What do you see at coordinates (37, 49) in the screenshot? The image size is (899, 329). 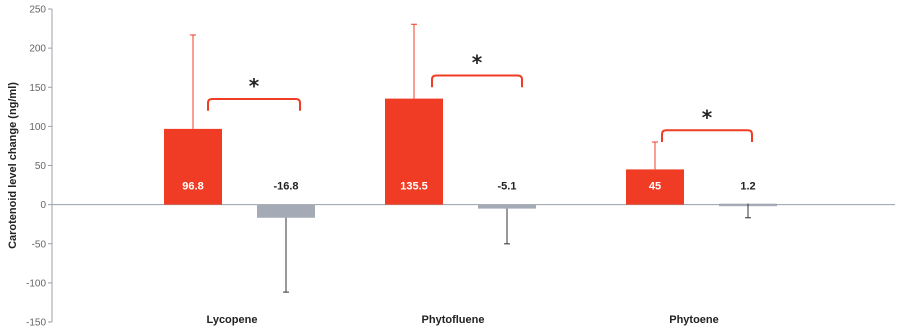 I see `y-tick-label: 200` at bounding box center [37, 49].